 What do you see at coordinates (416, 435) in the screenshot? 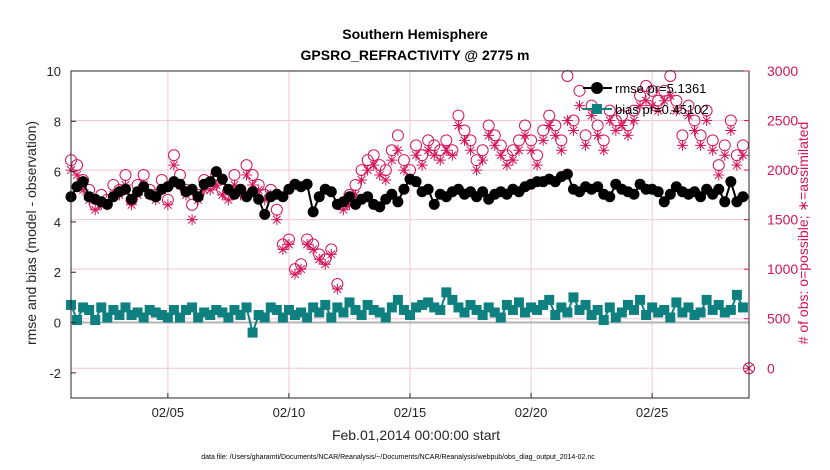
I see `x-axis-label: Feb.01,2014 00:00:00 start` at bounding box center [416, 435].